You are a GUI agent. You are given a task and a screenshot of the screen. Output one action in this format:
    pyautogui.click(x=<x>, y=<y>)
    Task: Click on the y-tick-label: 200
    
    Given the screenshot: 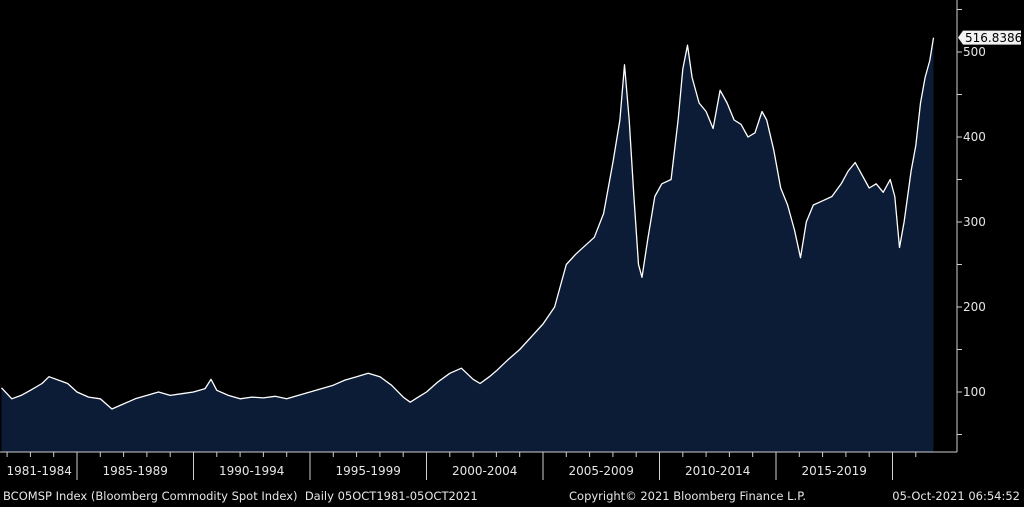 What is the action you would take?
    pyautogui.click(x=974, y=307)
    